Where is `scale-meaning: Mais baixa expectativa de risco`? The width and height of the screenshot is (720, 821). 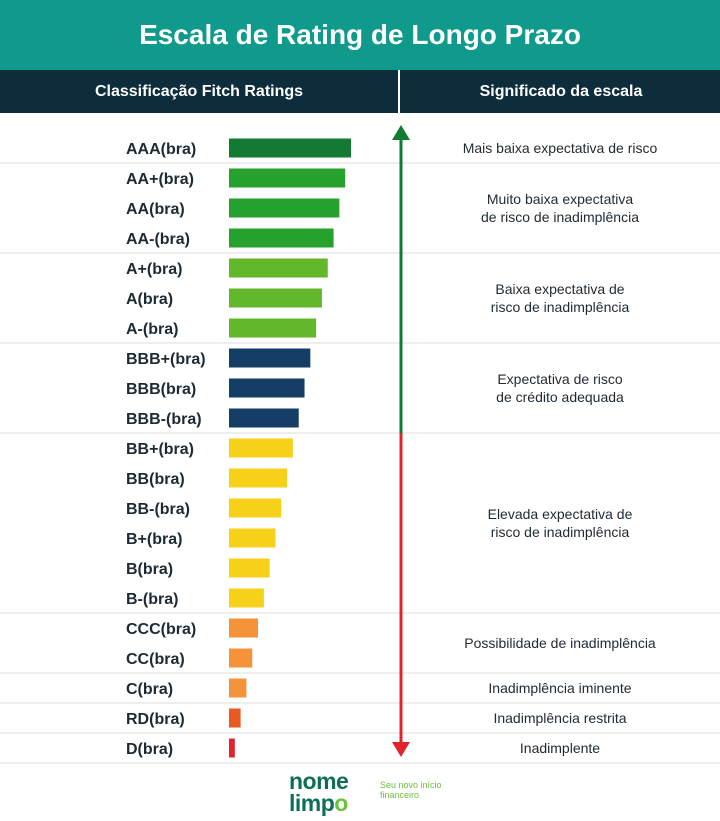 scale-meaning: Mais baixa expectativa de risco is located at coordinates (560, 148).